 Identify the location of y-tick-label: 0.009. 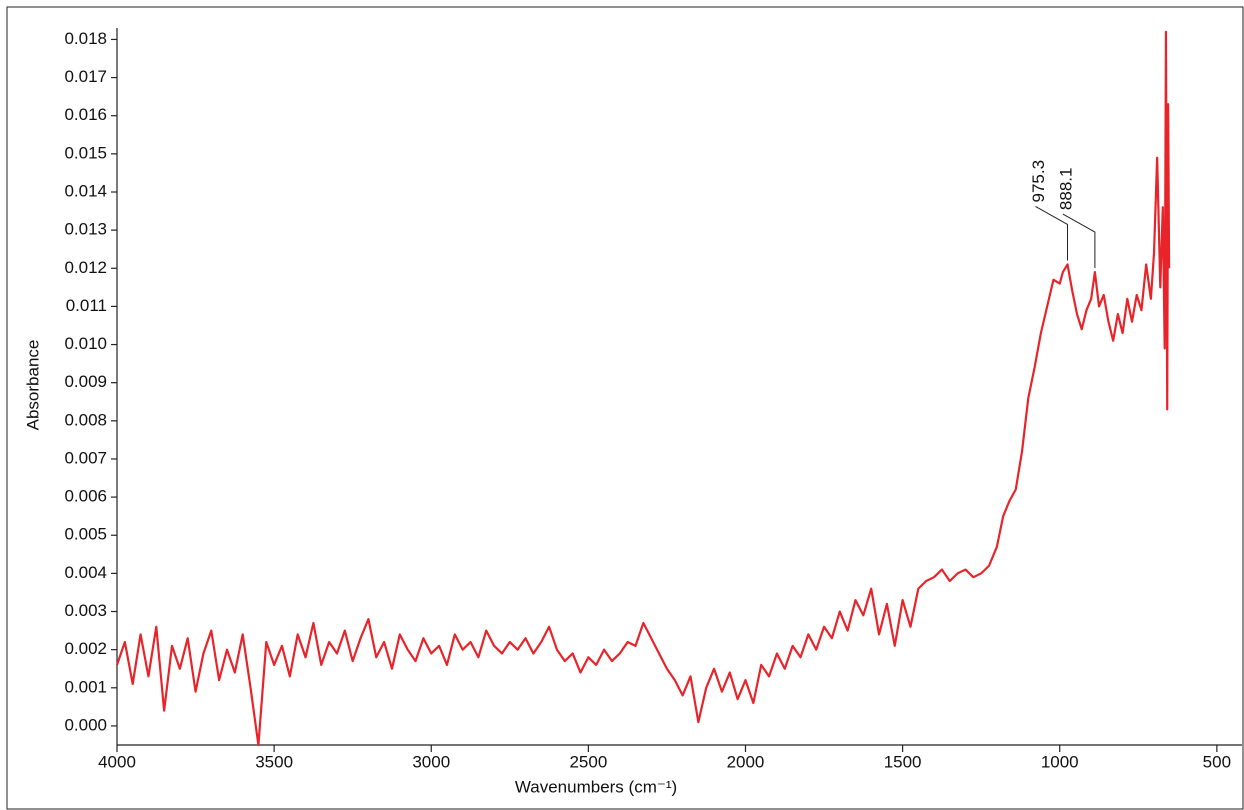
(85, 381).